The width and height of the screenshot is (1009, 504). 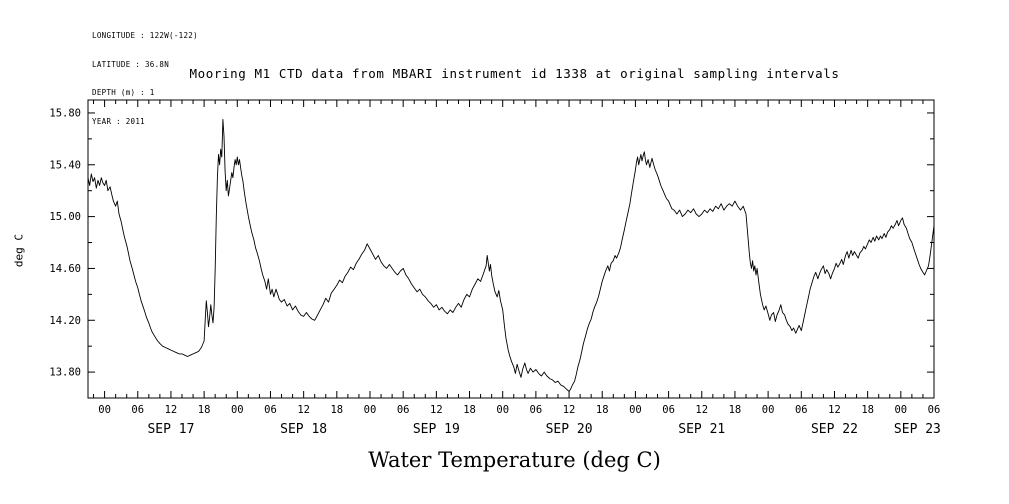 What do you see at coordinates (436, 429) in the screenshot?
I see `day-label: SEP 19` at bounding box center [436, 429].